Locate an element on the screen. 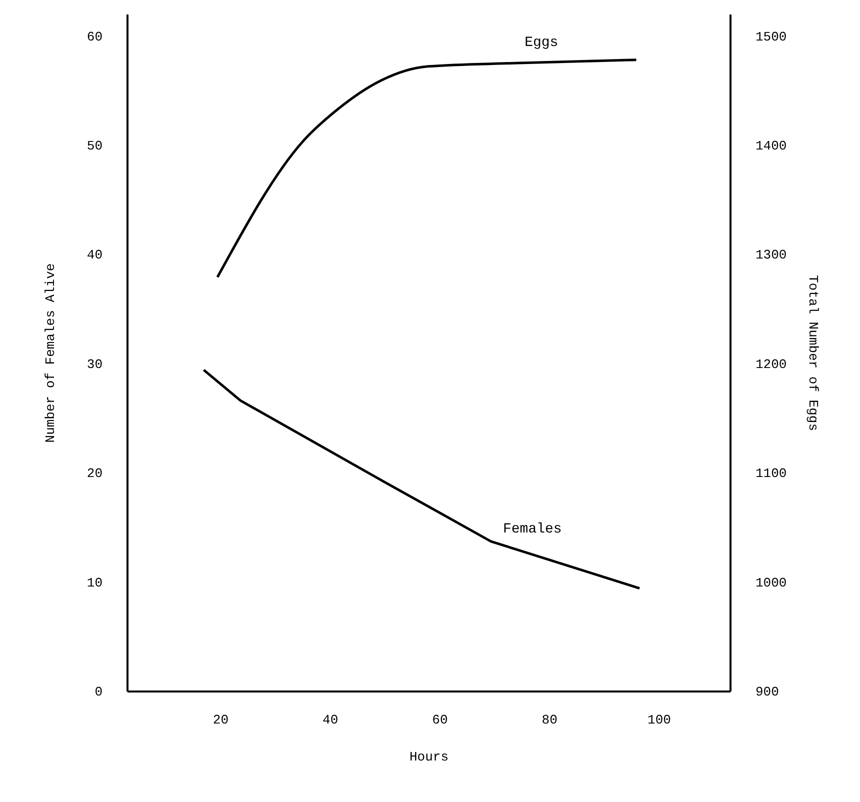 The height and width of the screenshot is (802, 860). y2-tick-label: 1000 is located at coordinates (771, 582).